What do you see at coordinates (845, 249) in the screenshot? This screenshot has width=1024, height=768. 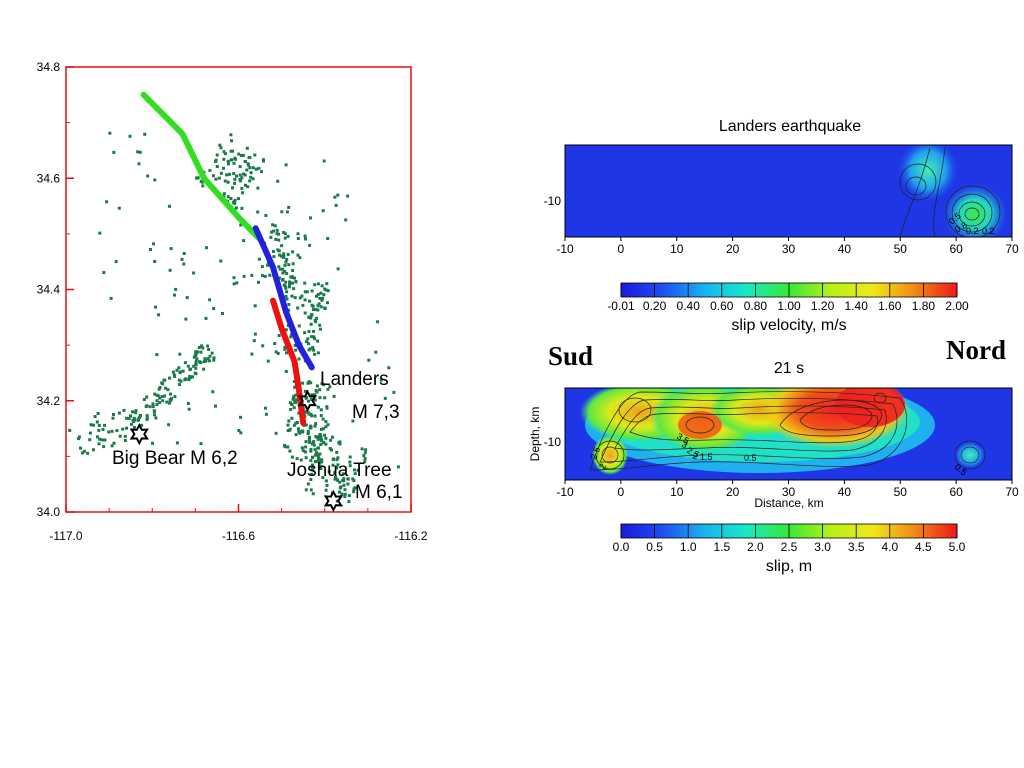 I see `velocity-x-tick-label: 40` at bounding box center [845, 249].